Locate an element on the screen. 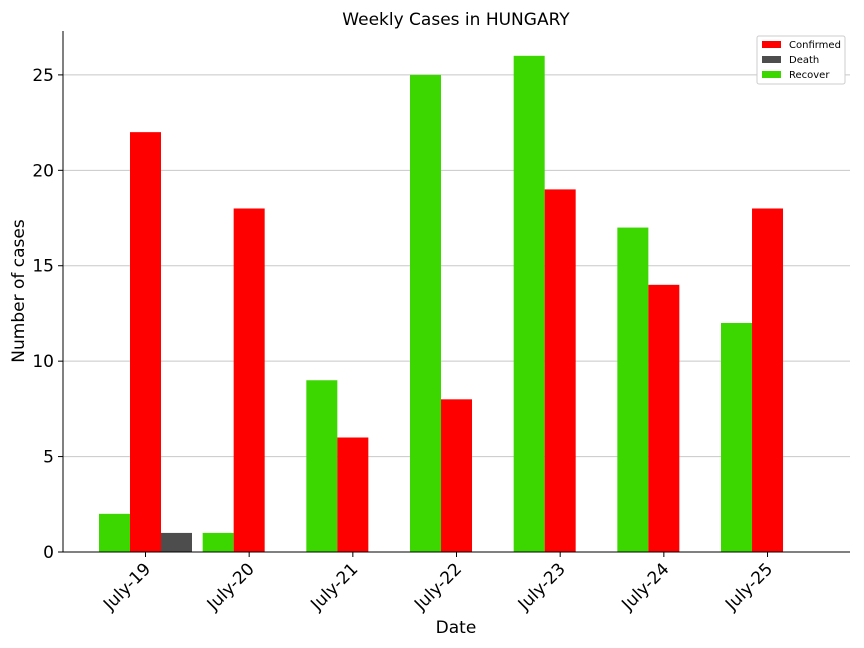  legend: Confirmed Death Recover is located at coordinates (801, 60).